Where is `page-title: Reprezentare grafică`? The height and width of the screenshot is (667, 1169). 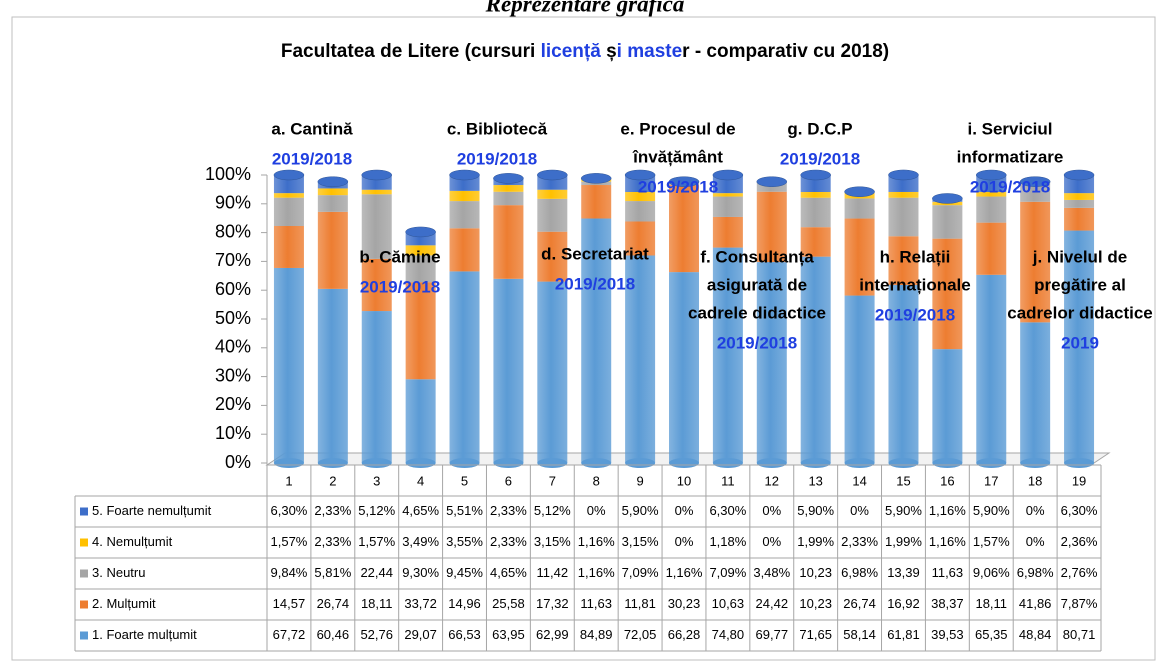 page-title: Reprezentare grafică is located at coordinates (585, 8).